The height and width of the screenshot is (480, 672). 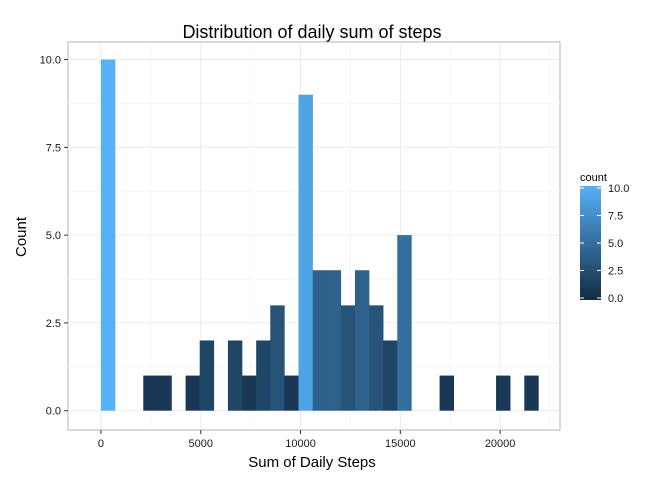 I want to click on y-tick-label: 10.0, so click(x=50, y=61).